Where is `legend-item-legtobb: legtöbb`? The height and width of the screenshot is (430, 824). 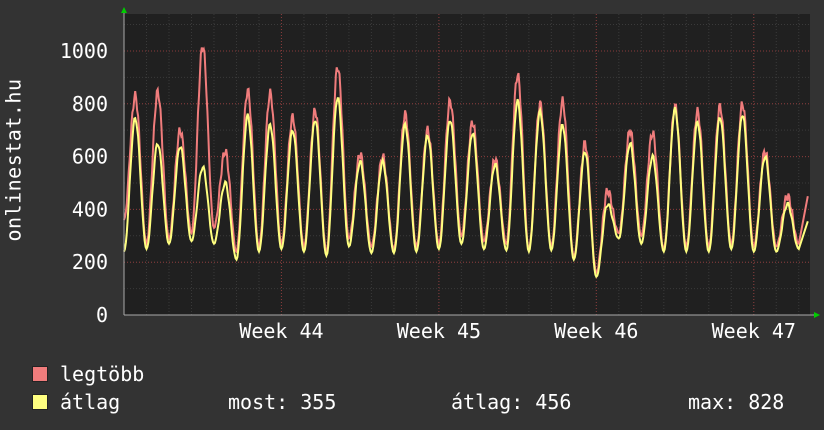 legend-item-legtobb: legtöbb is located at coordinates (88, 374).